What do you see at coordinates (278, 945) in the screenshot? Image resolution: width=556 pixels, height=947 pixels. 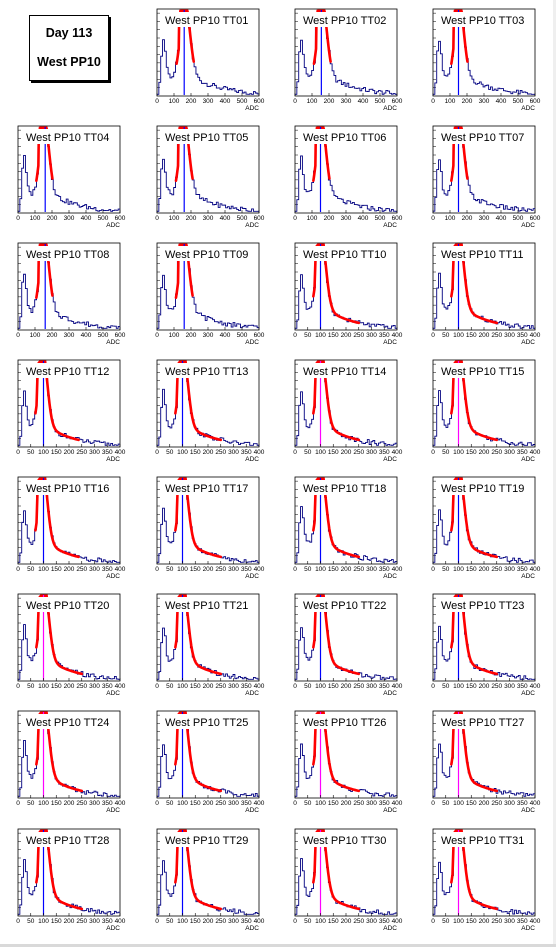 I see `window-edge-bottom` at bounding box center [278, 945].